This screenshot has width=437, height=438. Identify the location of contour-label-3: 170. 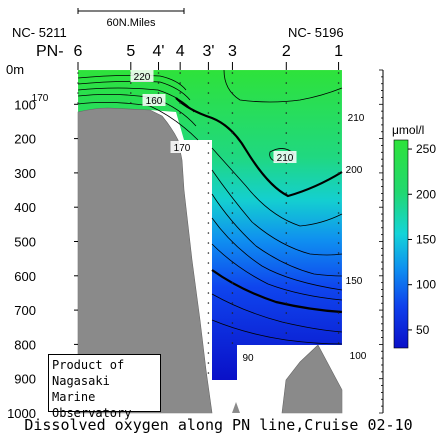
(182, 148).